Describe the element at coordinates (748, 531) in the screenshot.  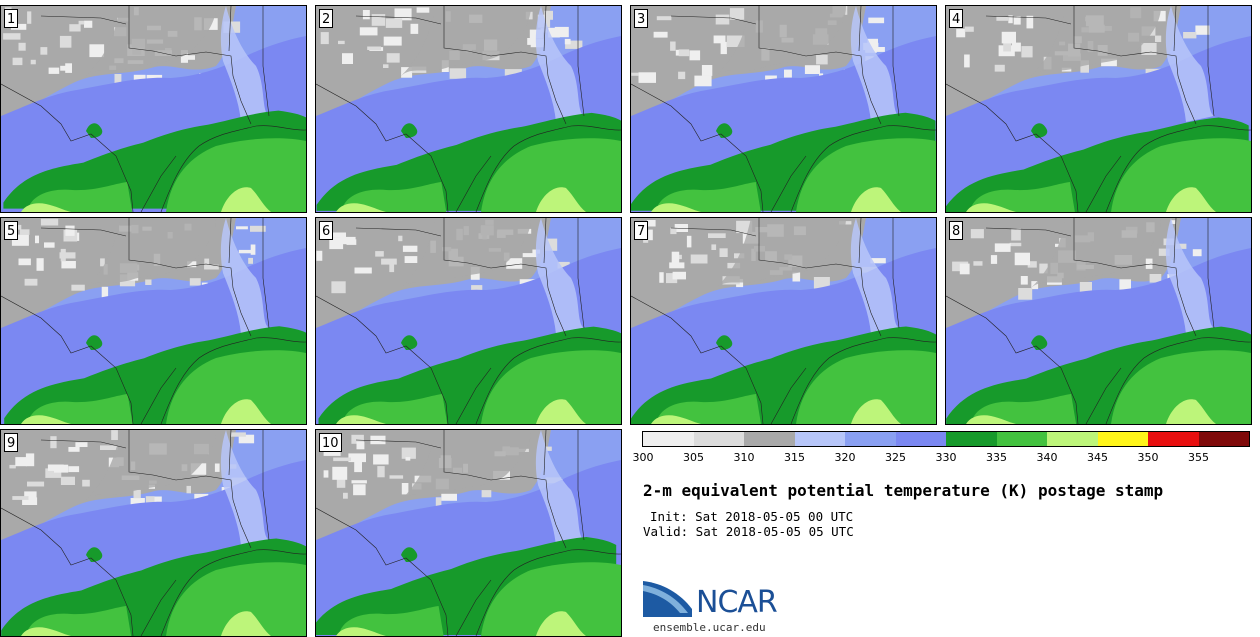
I see `valid-time: Valid: Sat 2018-05-05 05 UTC` at that location.